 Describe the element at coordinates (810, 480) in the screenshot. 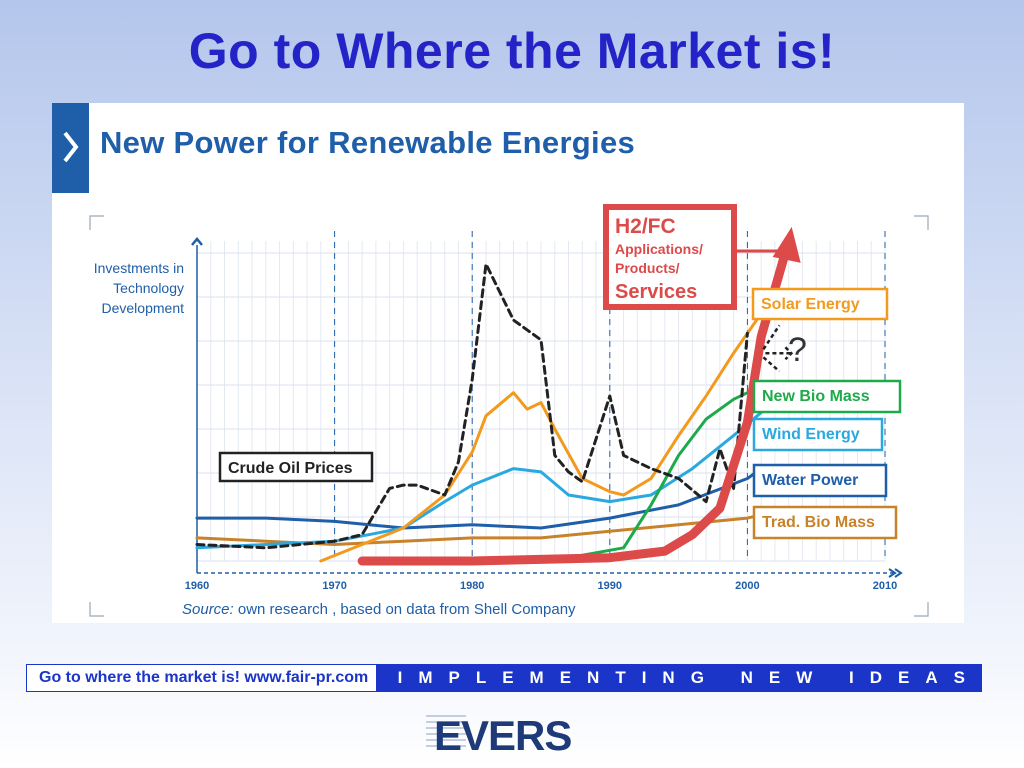

I see `label-water-text: Water Power` at that location.